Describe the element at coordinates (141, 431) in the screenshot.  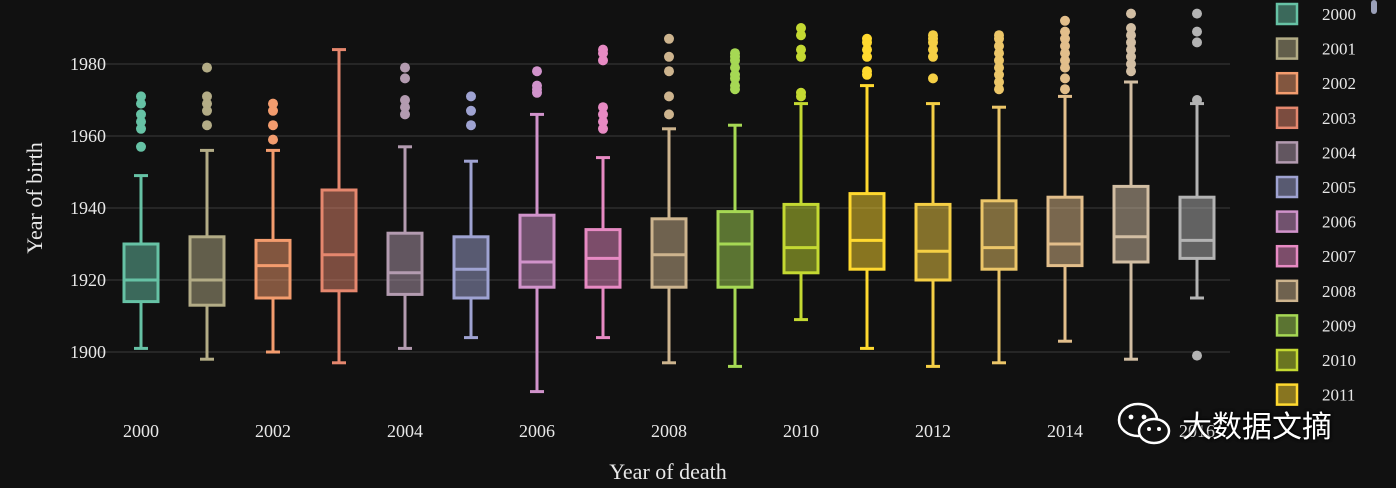
I see `x-tick-label: 2000` at that location.